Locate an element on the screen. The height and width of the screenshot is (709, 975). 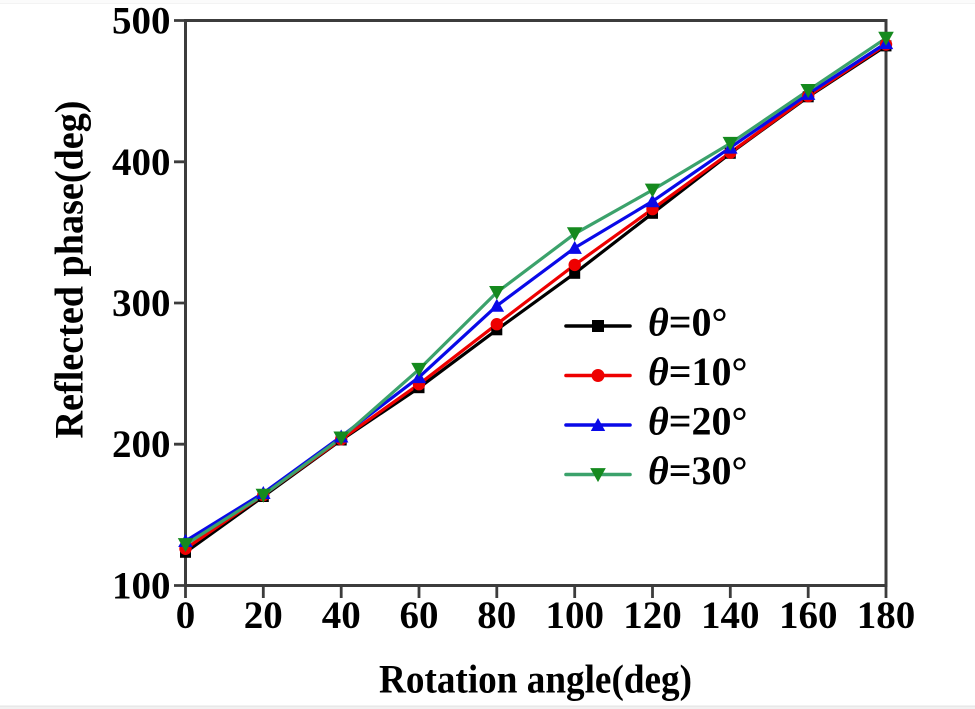
svg-text: Rotation angle(deg) is located at coordinates (535, 679).